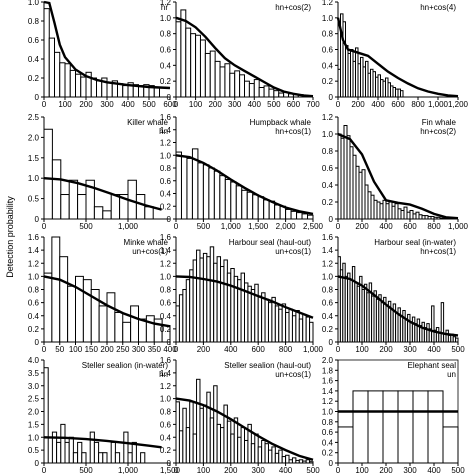 This screenshot has width=474, height=474. What do you see at coordinates (34, 137) in the screenshot?
I see `y-tick-label: 2.0` at bounding box center [34, 137].